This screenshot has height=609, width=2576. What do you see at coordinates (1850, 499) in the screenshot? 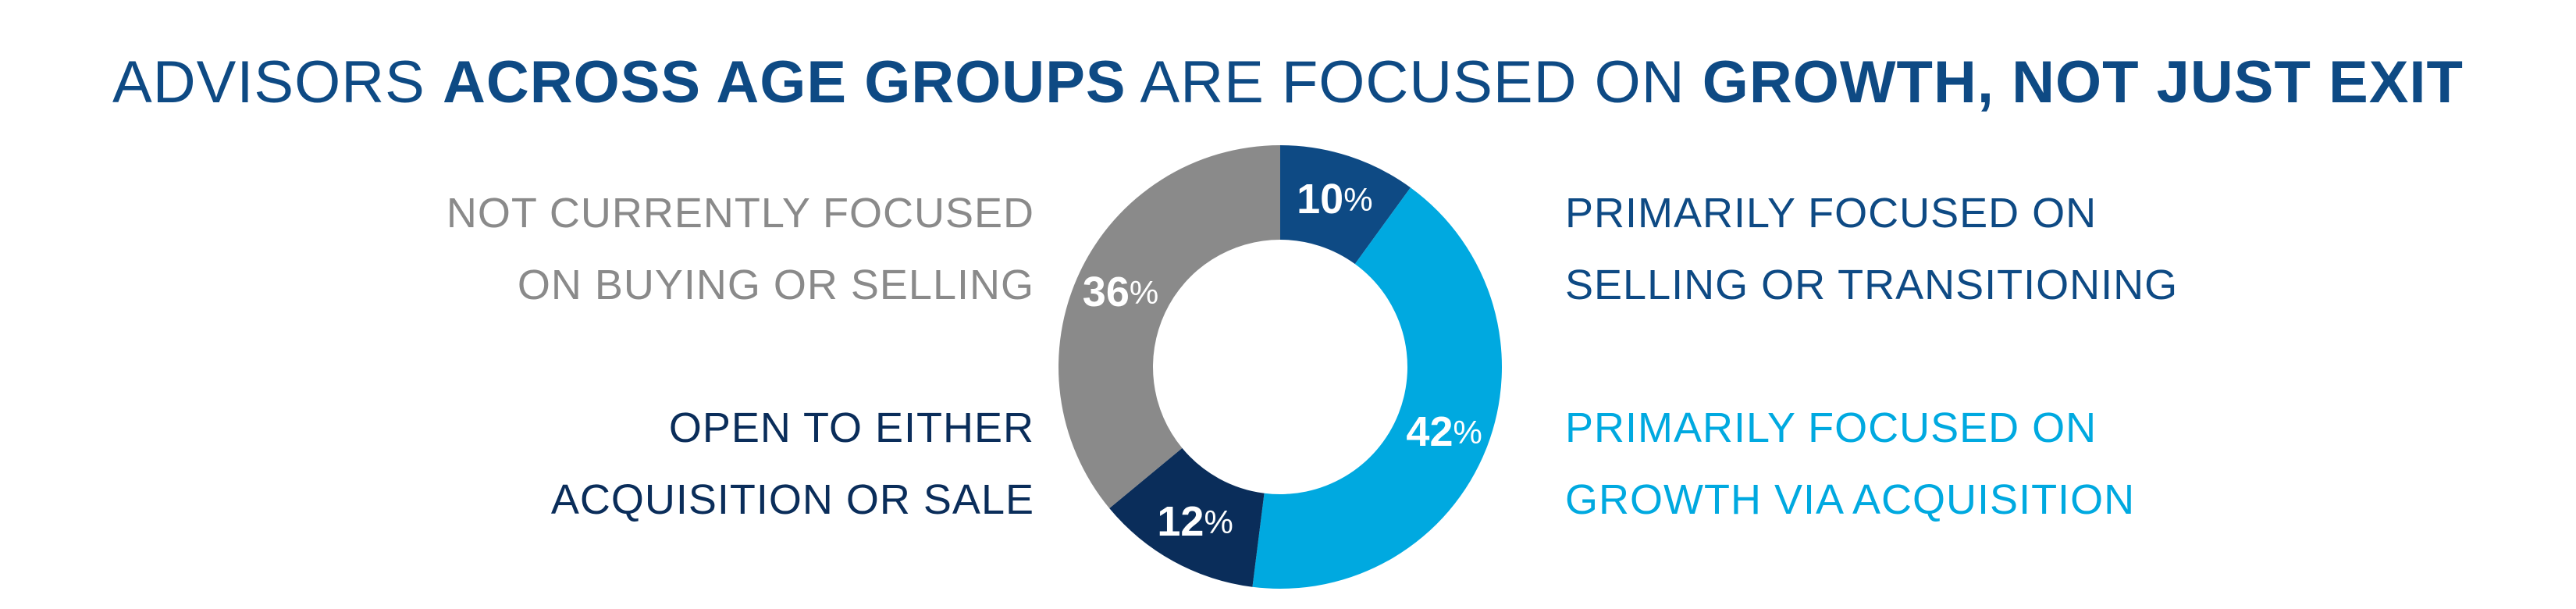
I see `legend-growth-line-2: GROWTH VIA ACQUISITION` at bounding box center [1850, 499].